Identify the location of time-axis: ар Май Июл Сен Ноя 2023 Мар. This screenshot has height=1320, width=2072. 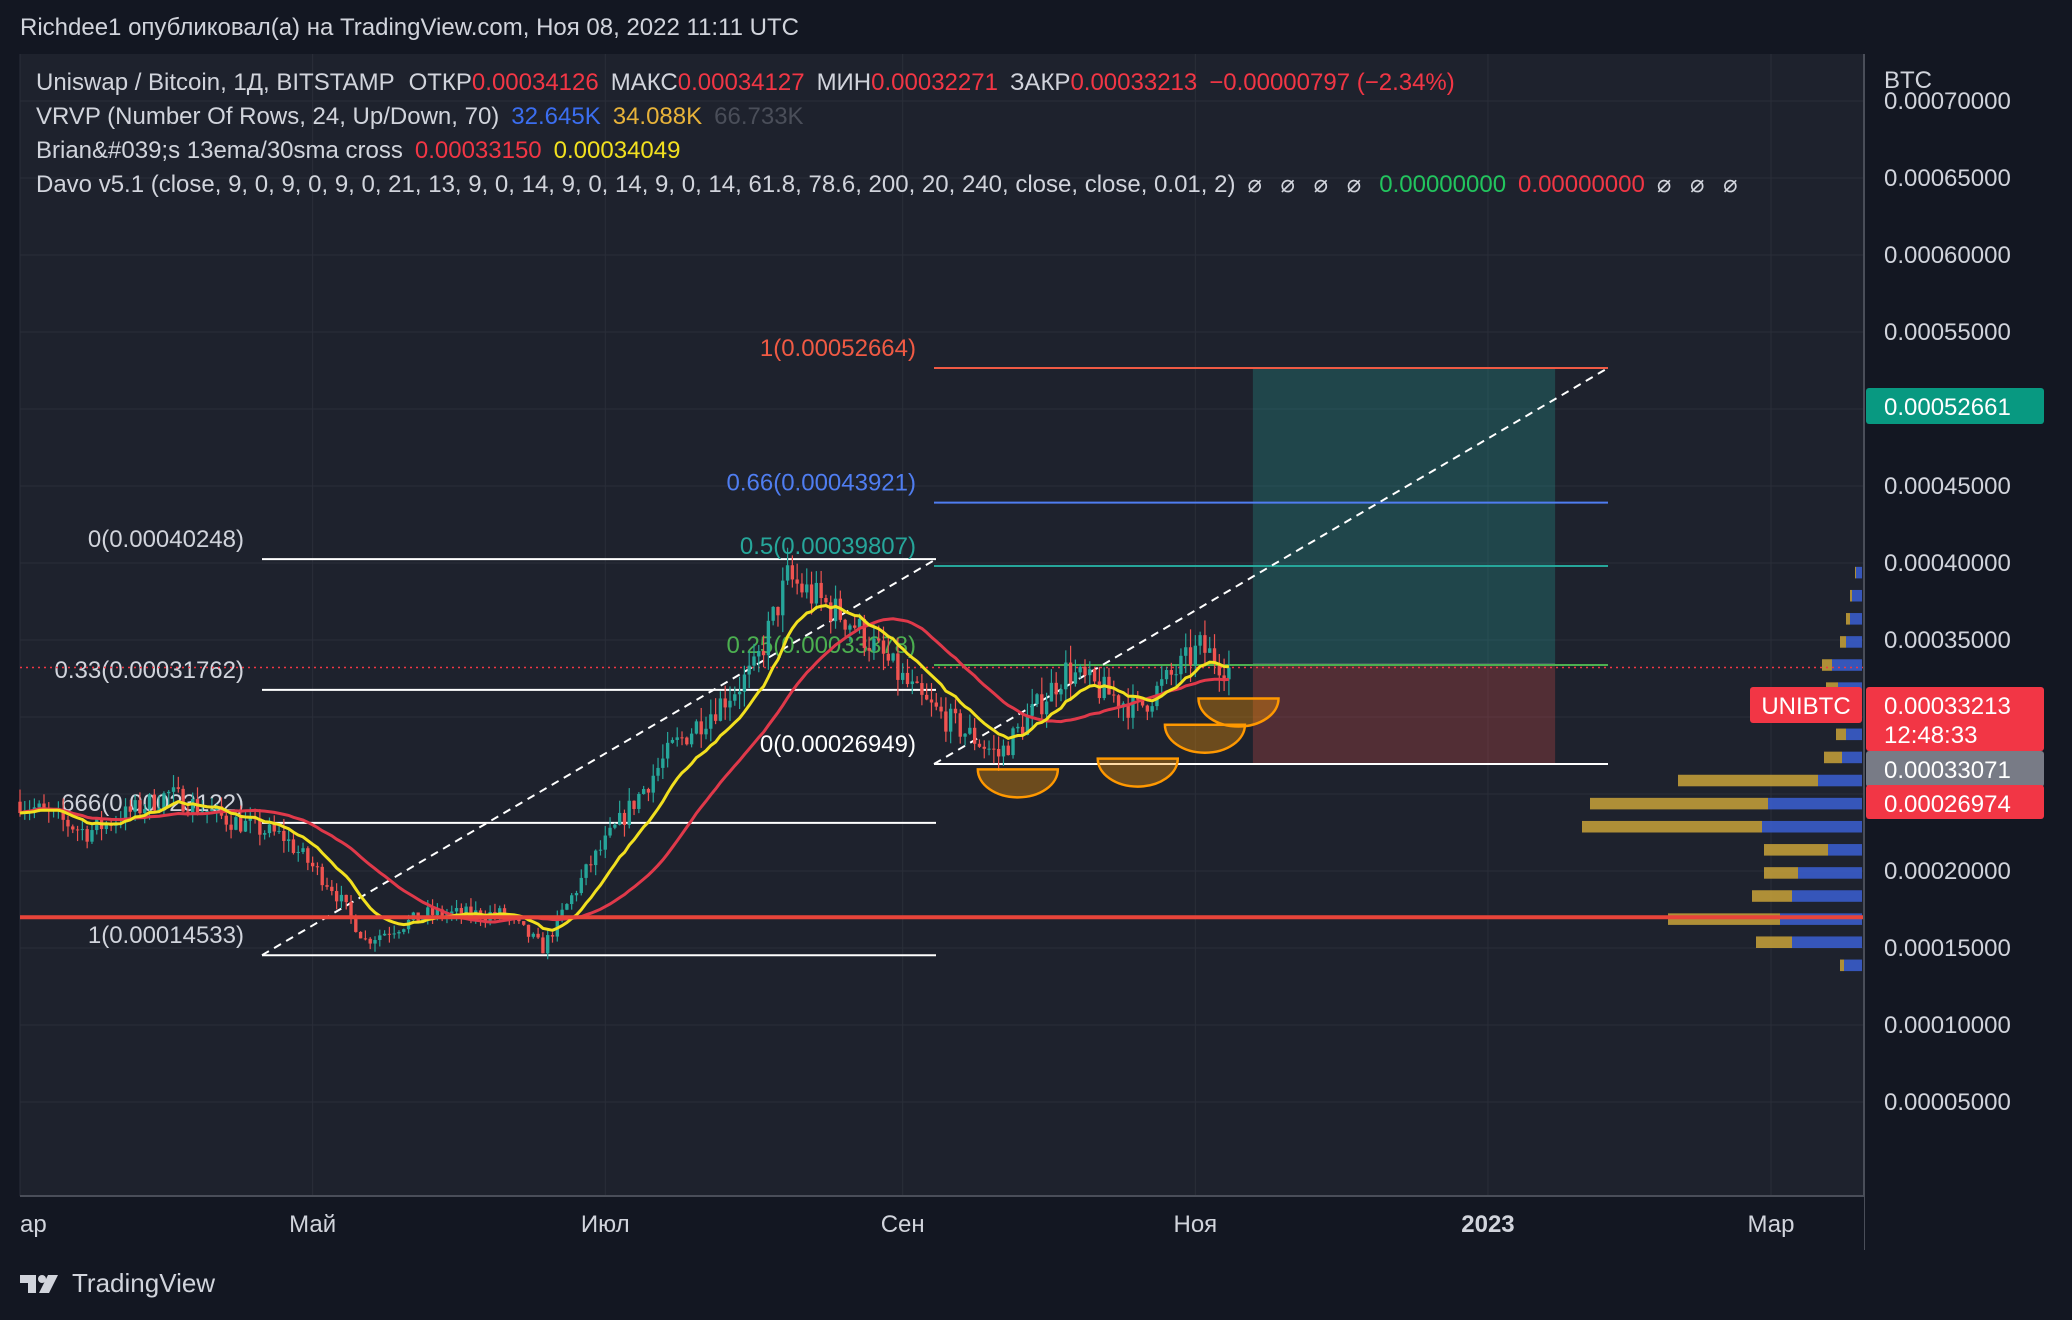
(932, 1222).